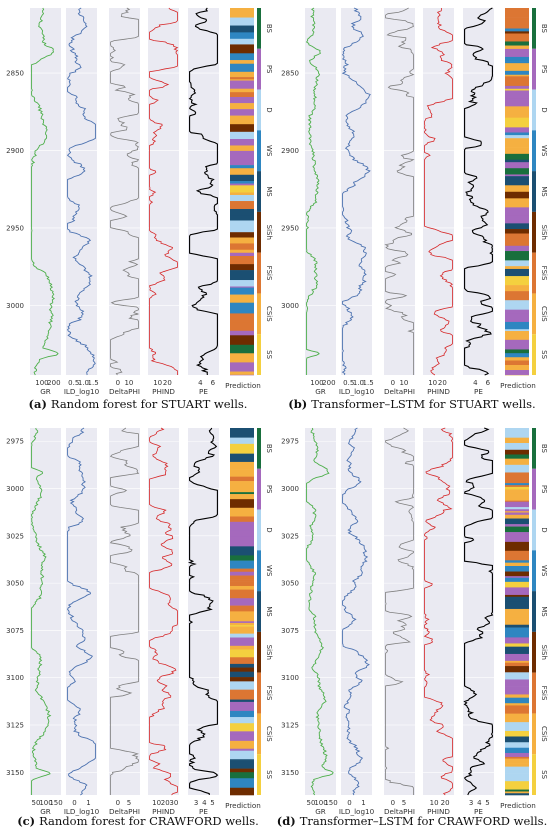 This screenshot has width=550, height=838. I want to click on facies-legend-label: PS, so click(544, 489).